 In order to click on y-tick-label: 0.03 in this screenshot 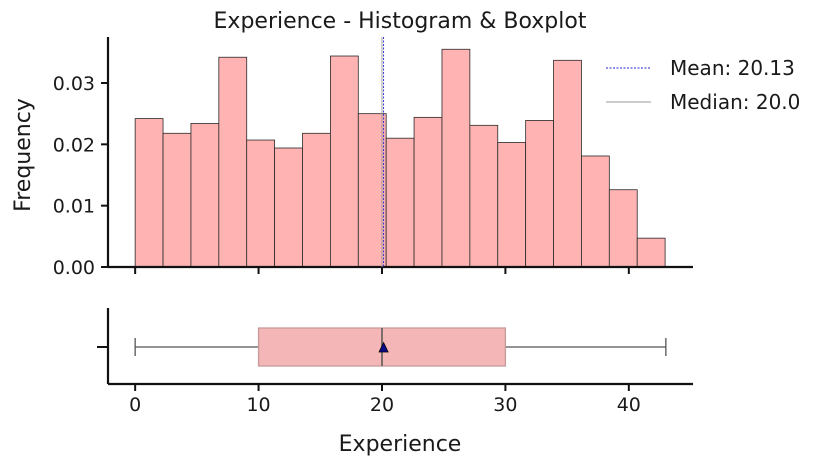, I will do `click(74, 84)`.